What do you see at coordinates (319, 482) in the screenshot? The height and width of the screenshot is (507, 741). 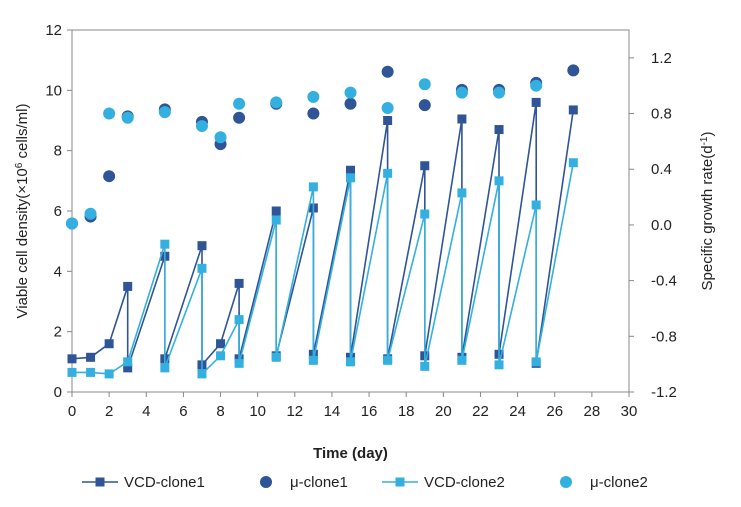 I see `legend-label: μ-clone1` at bounding box center [319, 482].